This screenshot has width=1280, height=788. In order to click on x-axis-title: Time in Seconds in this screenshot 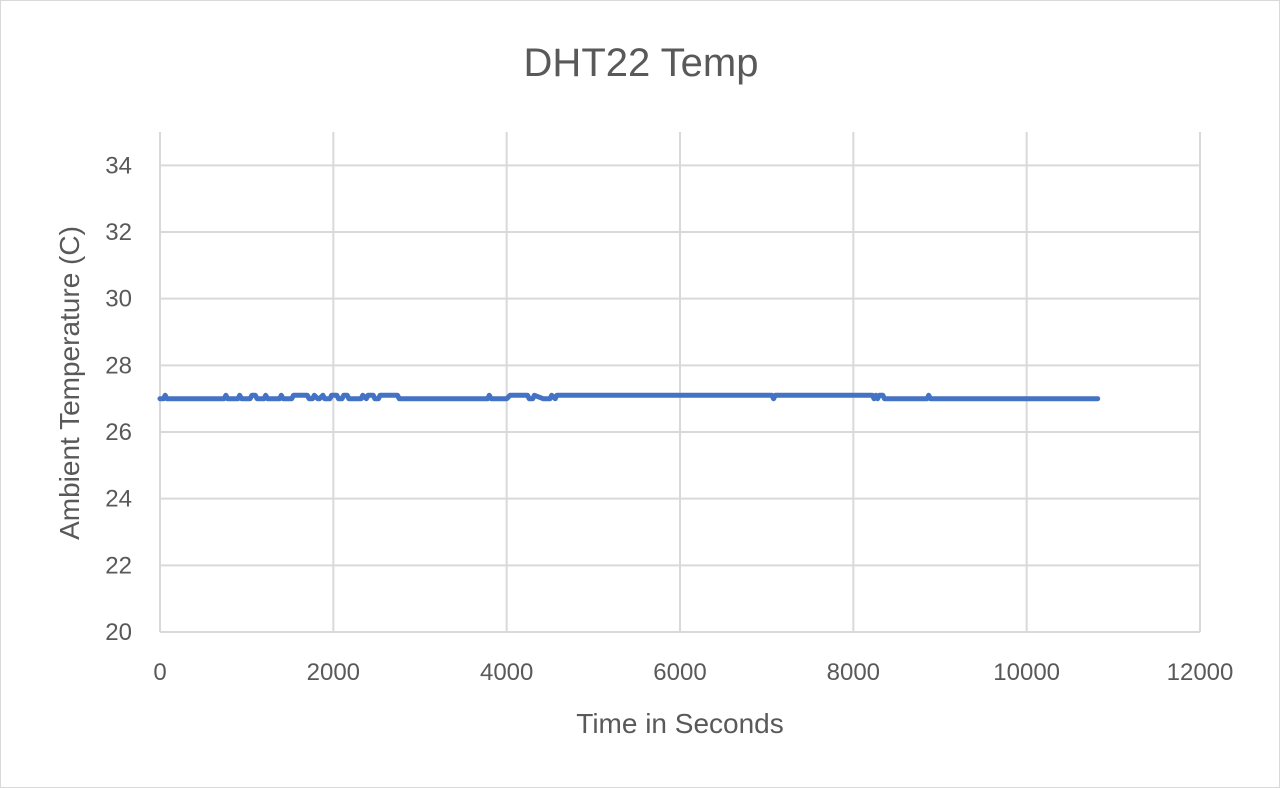, I will do `click(680, 723)`.